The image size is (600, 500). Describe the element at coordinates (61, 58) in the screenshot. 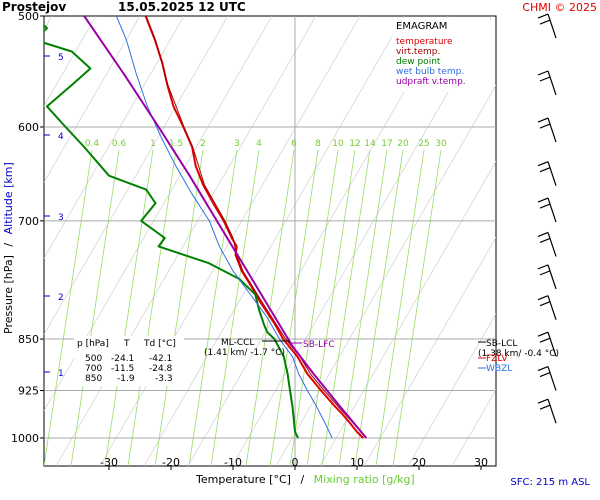

I see `altitude-tick-label: 5` at that location.